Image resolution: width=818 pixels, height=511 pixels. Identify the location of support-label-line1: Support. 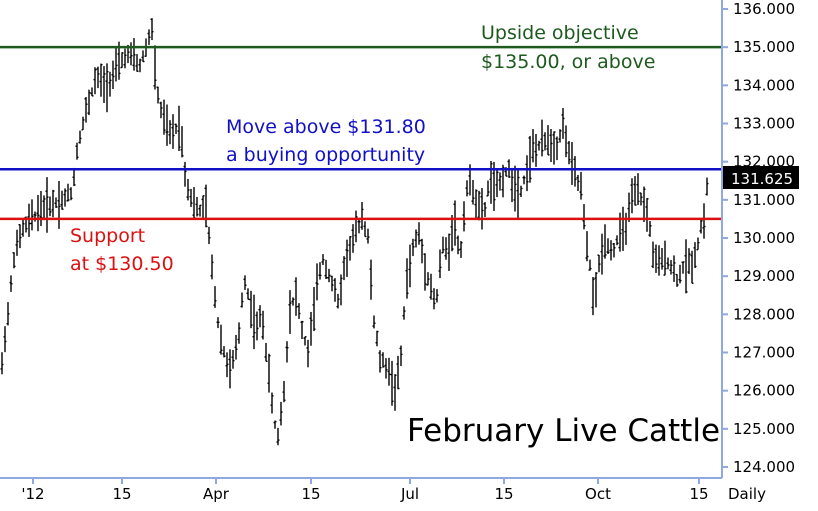
(107, 236).